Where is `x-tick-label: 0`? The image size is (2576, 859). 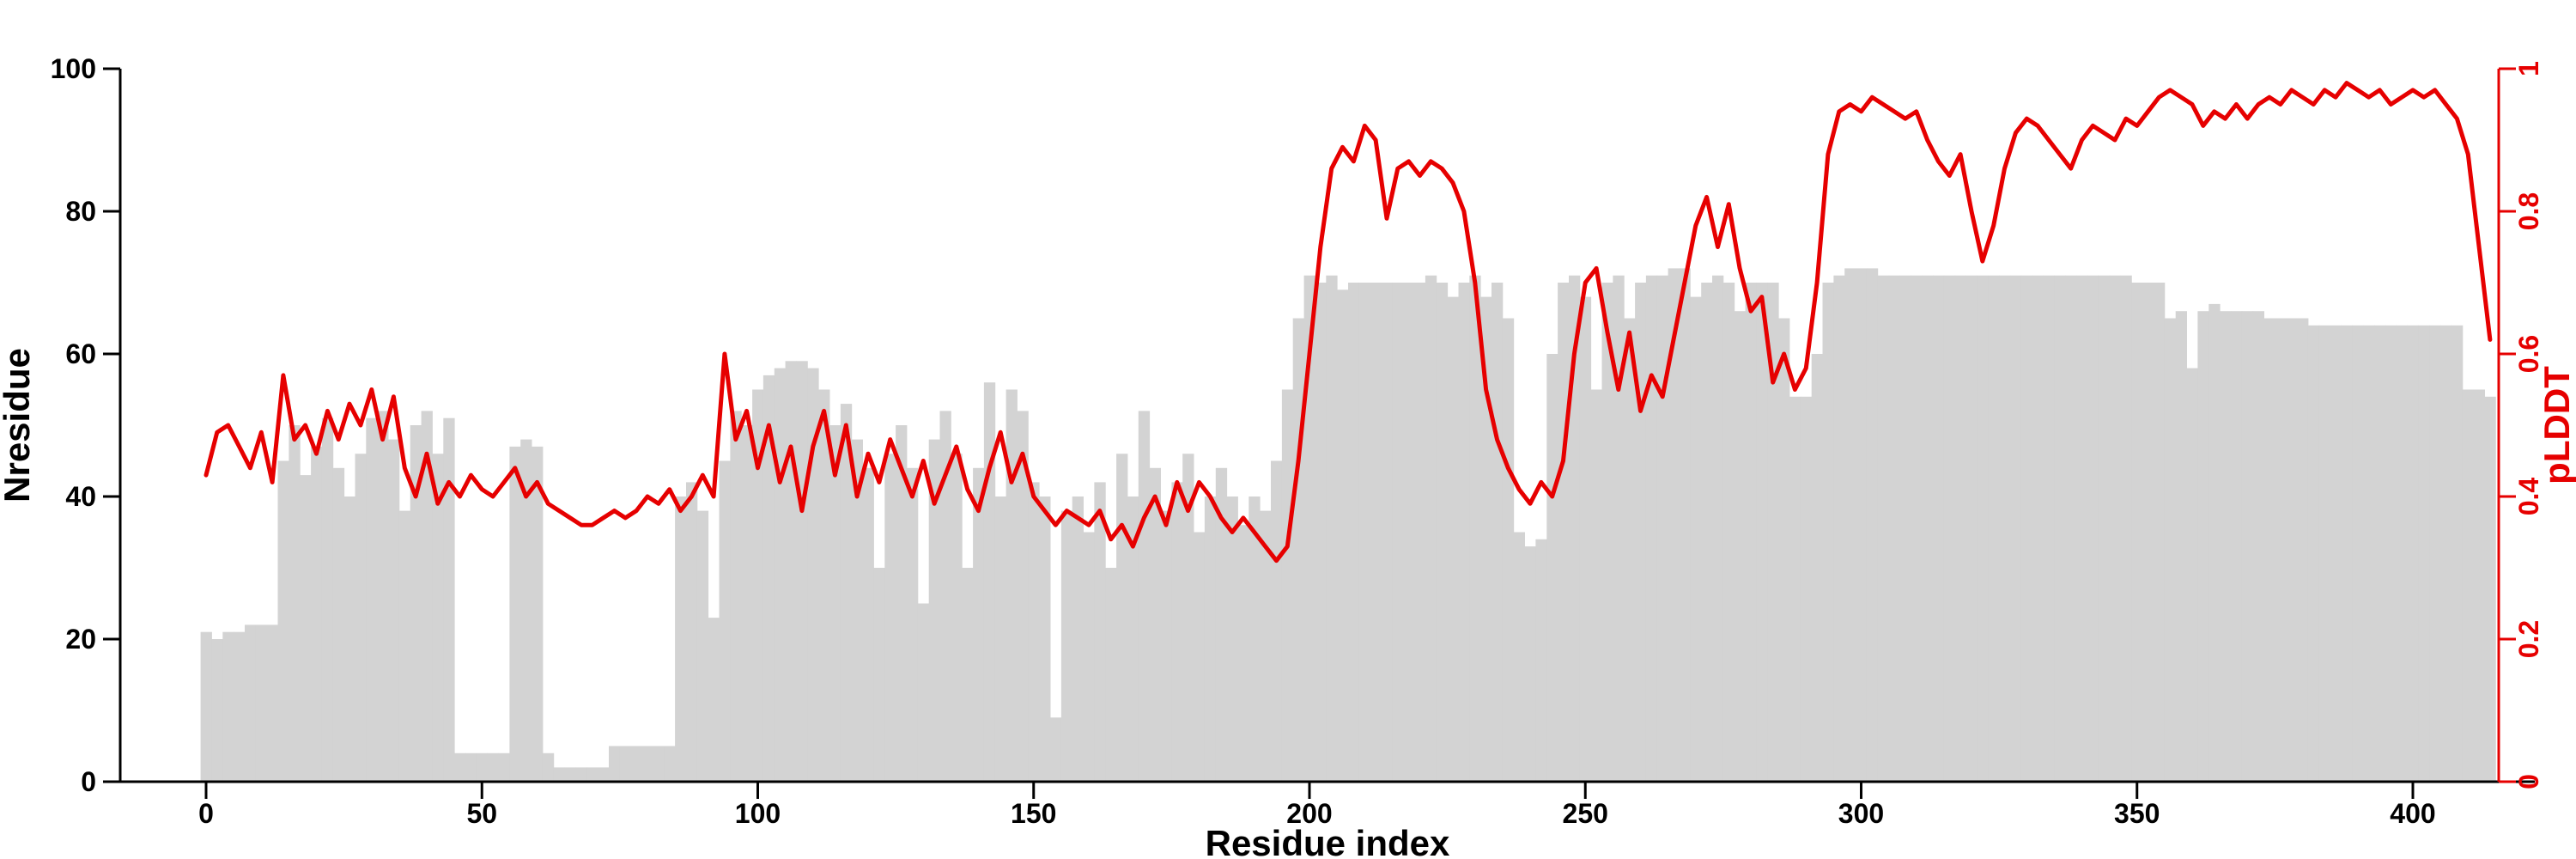 x-tick-label: 0 is located at coordinates (206, 814).